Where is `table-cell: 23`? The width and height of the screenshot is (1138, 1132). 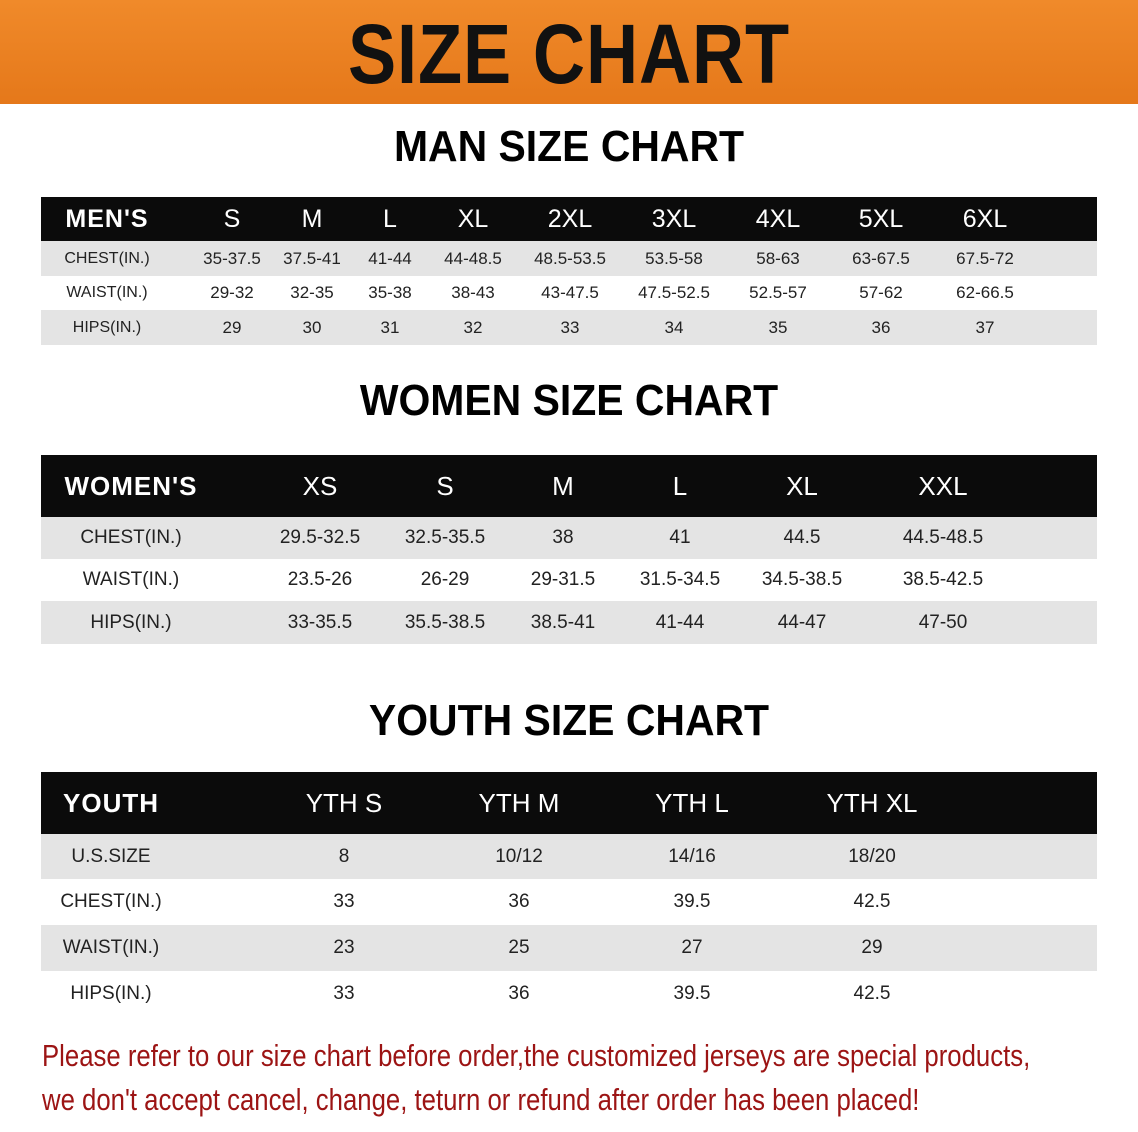 table-cell: 23 is located at coordinates (344, 947).